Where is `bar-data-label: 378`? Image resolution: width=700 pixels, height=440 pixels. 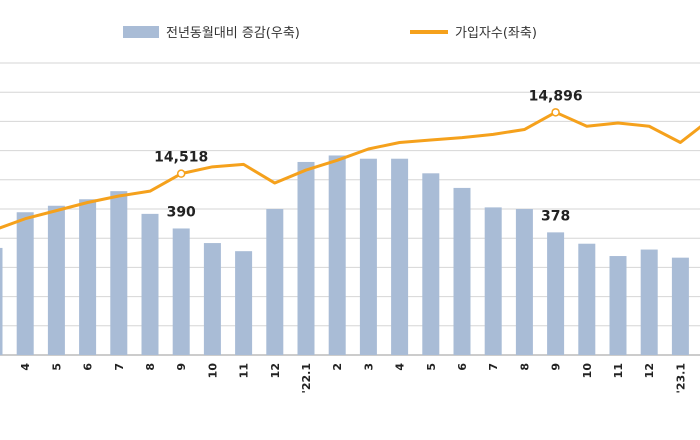
bar-data-label: 378 is located at coordinates (555, 216).